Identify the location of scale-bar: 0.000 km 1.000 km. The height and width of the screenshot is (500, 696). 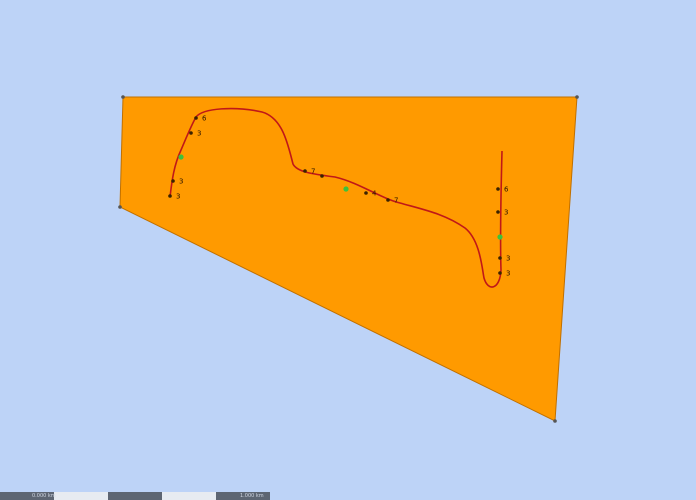
(135, 496).